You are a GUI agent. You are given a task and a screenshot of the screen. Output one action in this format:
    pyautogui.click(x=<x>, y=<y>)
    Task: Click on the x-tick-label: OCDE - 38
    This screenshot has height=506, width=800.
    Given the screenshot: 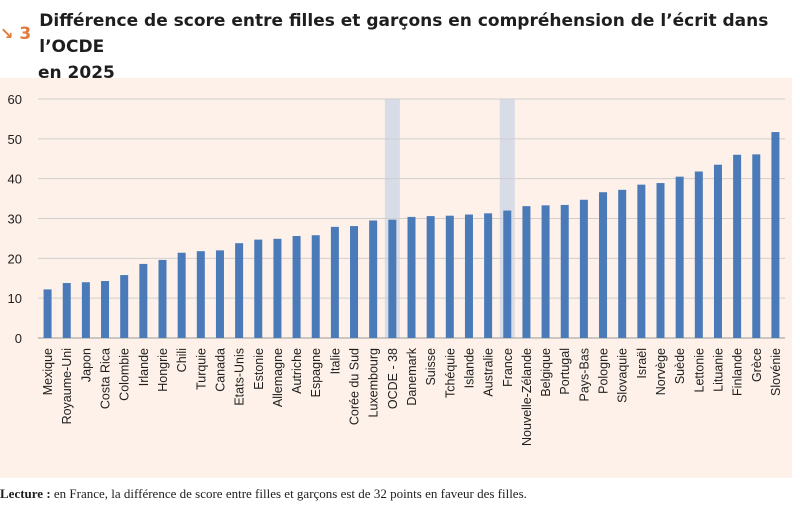 What is the action you would take?
    pyautogui.click(x=393, y=378)
    